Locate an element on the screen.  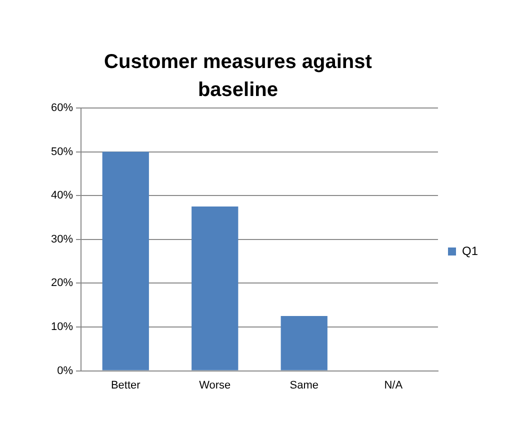
x-tick-label: Same is located at coordinates (304, 385).